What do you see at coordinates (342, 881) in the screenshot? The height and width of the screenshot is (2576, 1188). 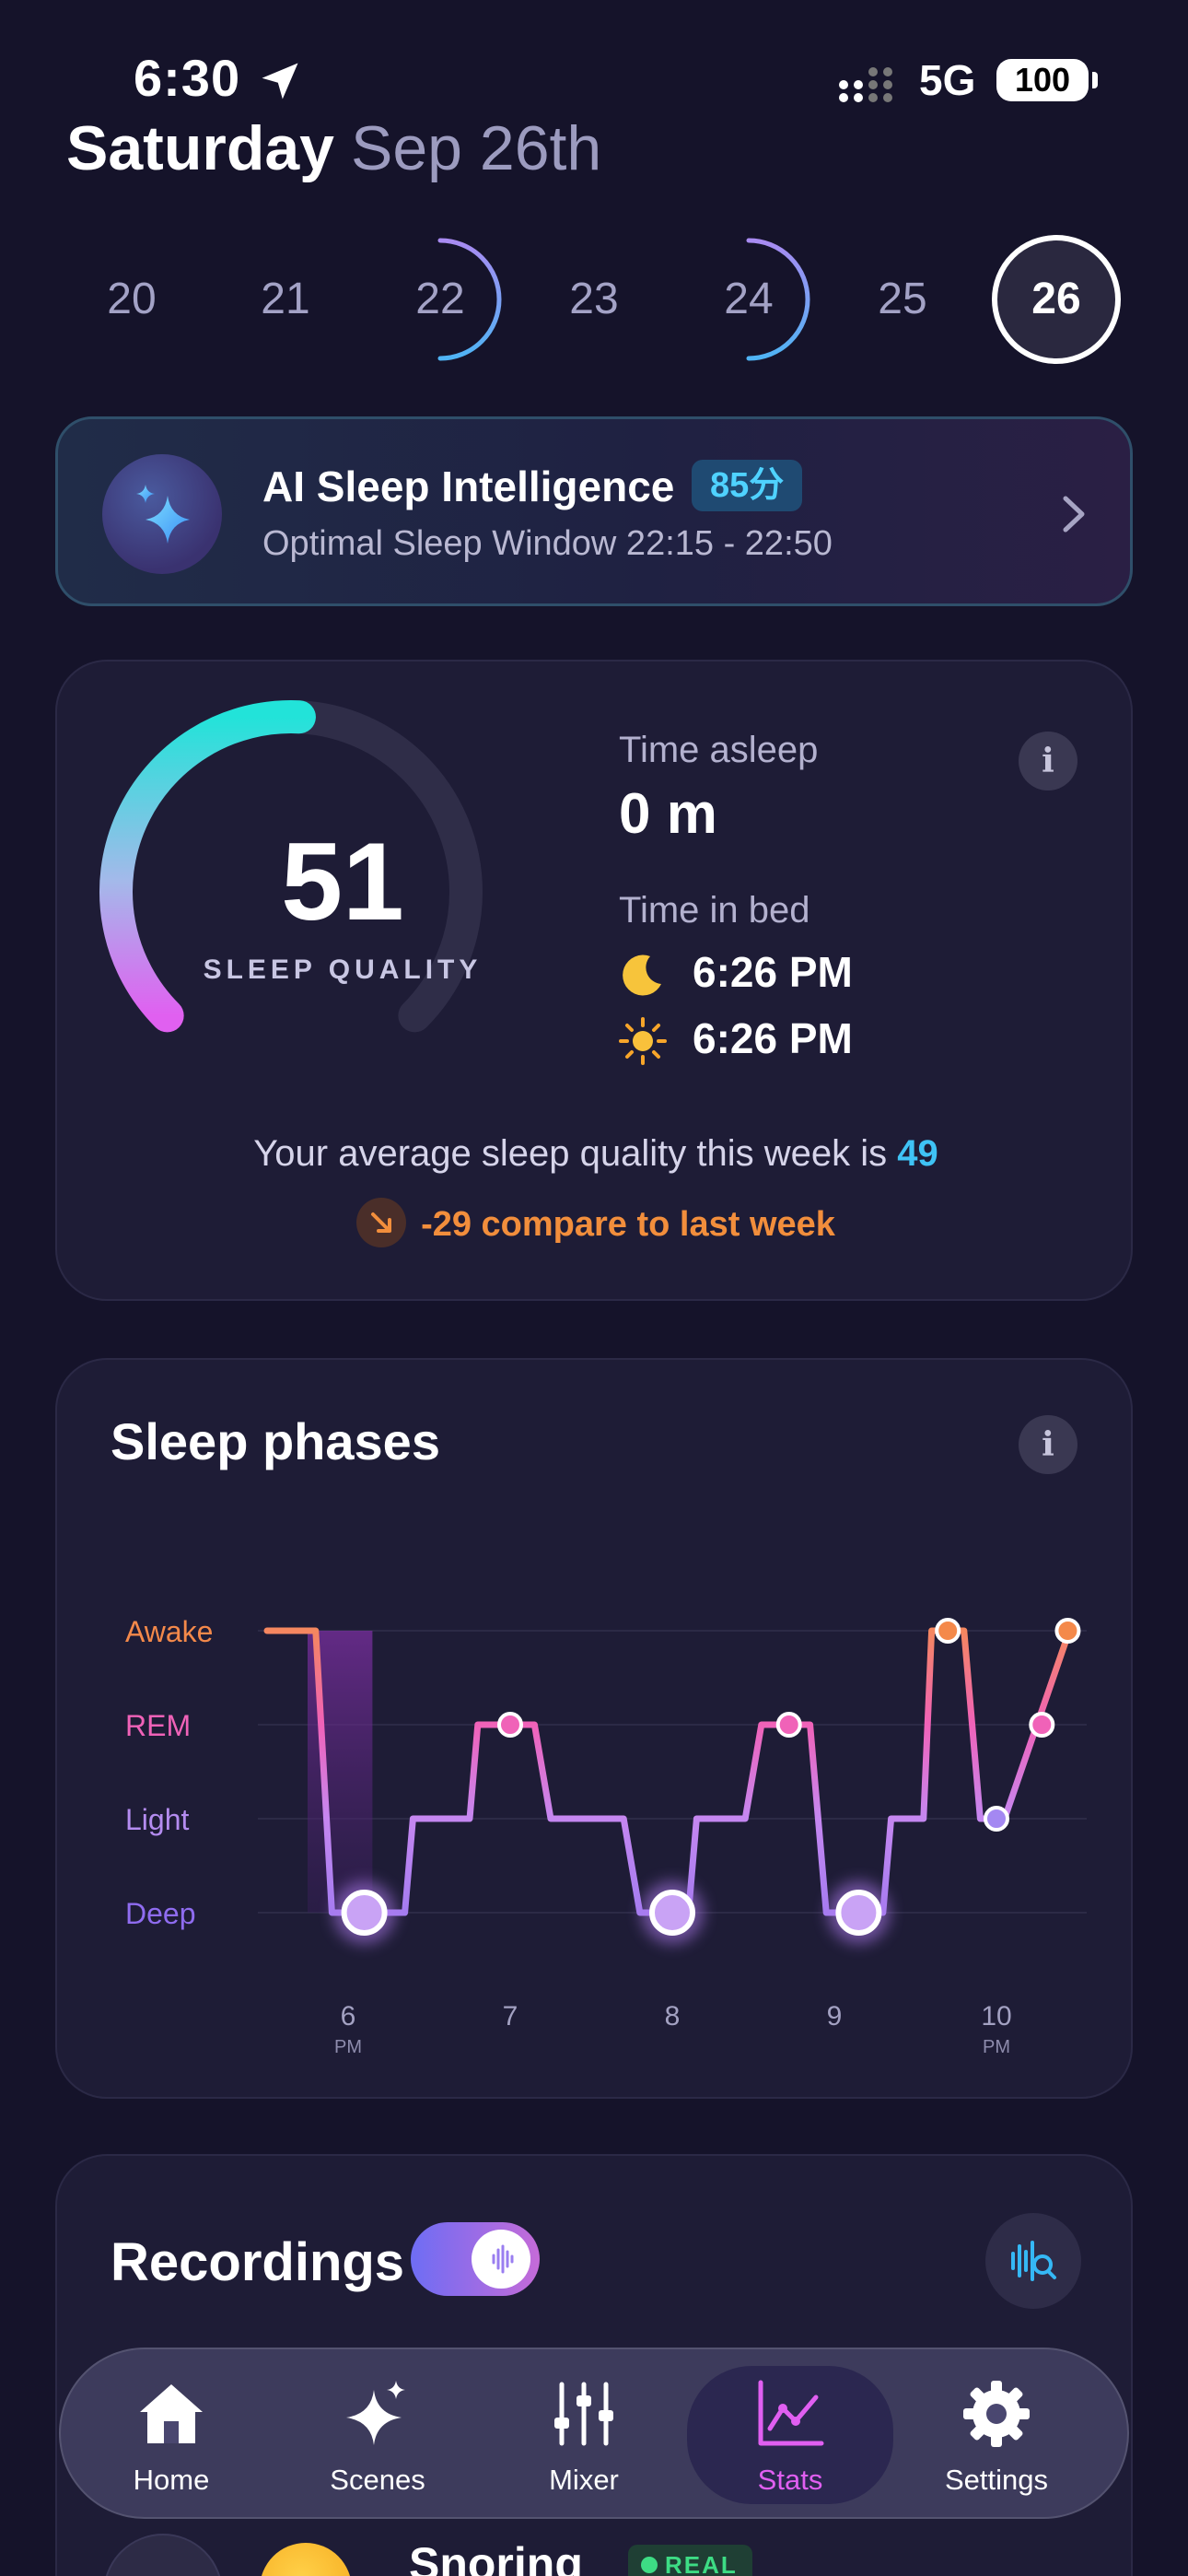 I see `sleep-quality-score: 51` at bounding box center [342, 881].